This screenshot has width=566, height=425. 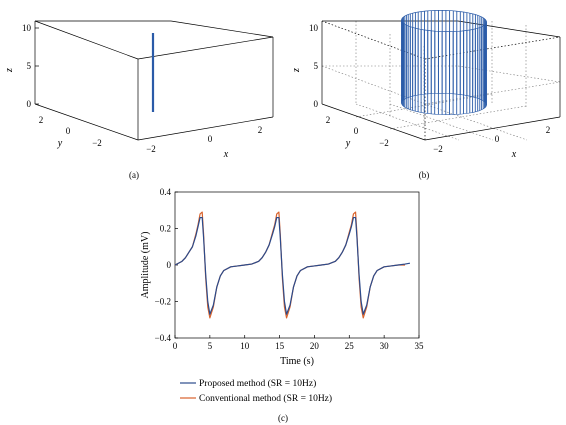 I want to click on panel-a-x-tick-label: 0, so click(x=210, y=139).